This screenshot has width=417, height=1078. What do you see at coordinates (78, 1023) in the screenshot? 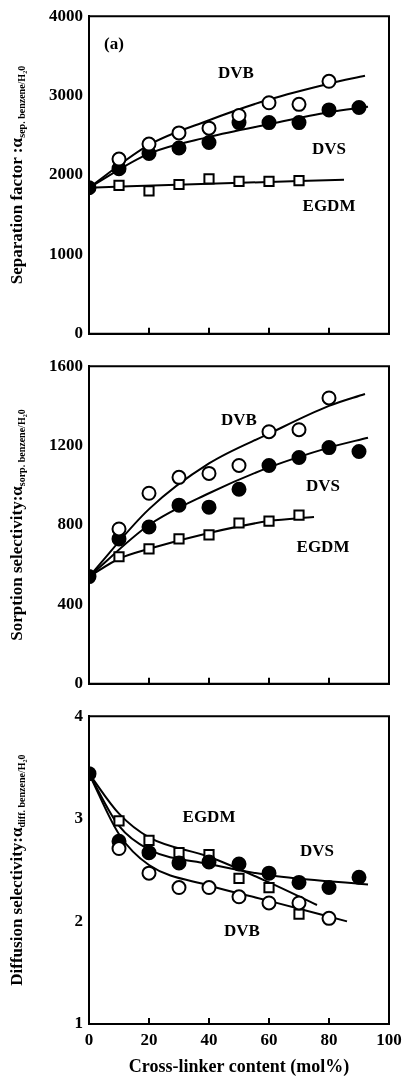
I see `y-tick-label: 1` at bounding box center [78, 1023].